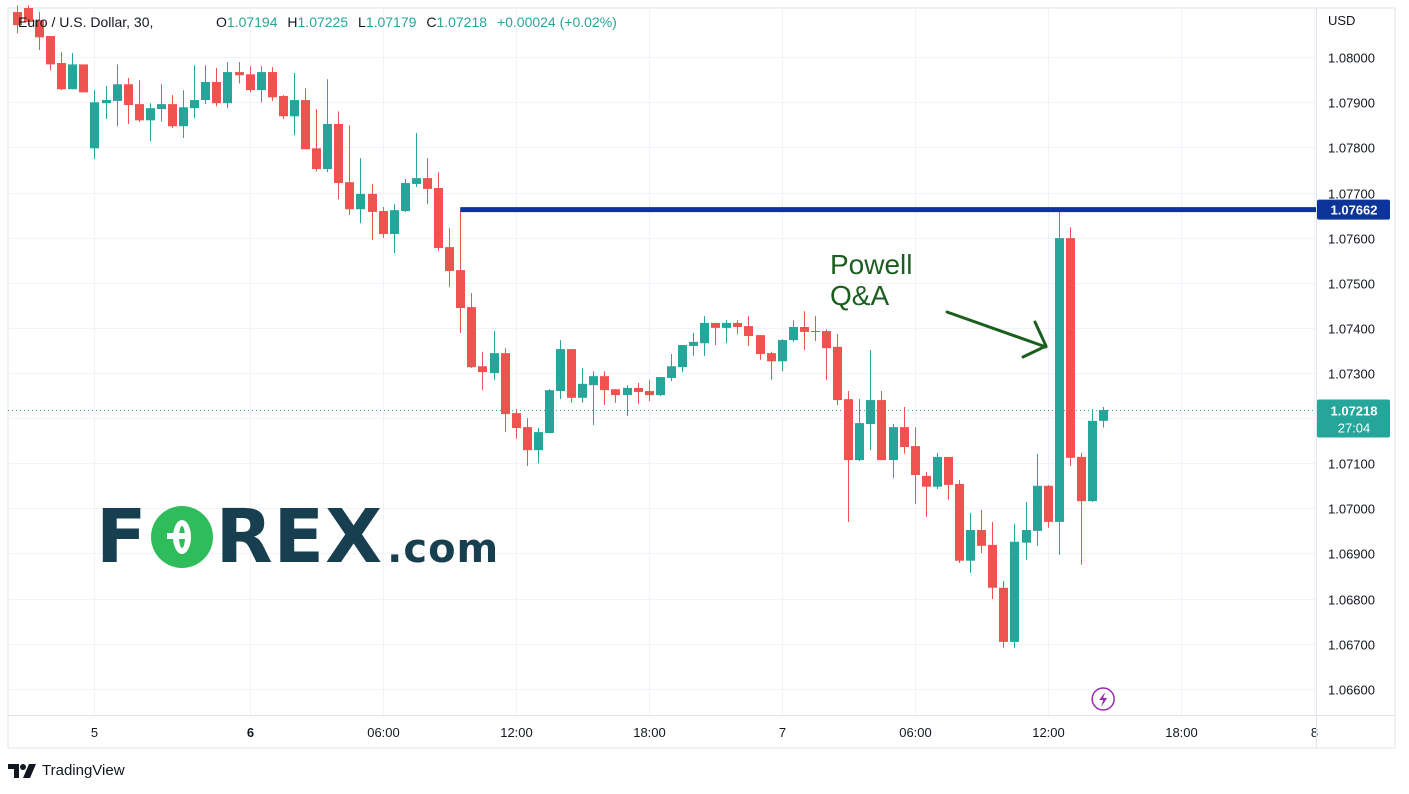  Describe the element at coordinates (86, 22) in the screenshot. I see `symbol-title: Euro / U.S. Dollar, 30,` at that location.